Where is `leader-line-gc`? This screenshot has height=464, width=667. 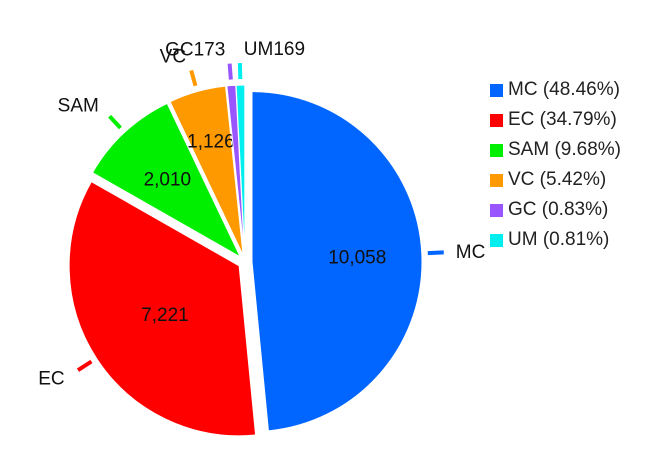
leader-line-gc is located at coordinates (230, 71).